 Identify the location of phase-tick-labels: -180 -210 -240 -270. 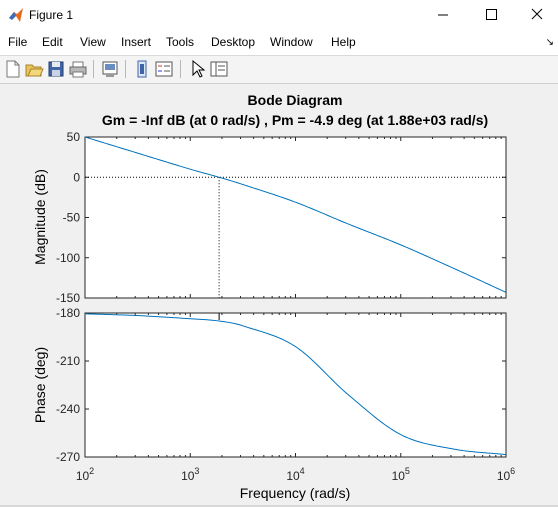
(68, 385).